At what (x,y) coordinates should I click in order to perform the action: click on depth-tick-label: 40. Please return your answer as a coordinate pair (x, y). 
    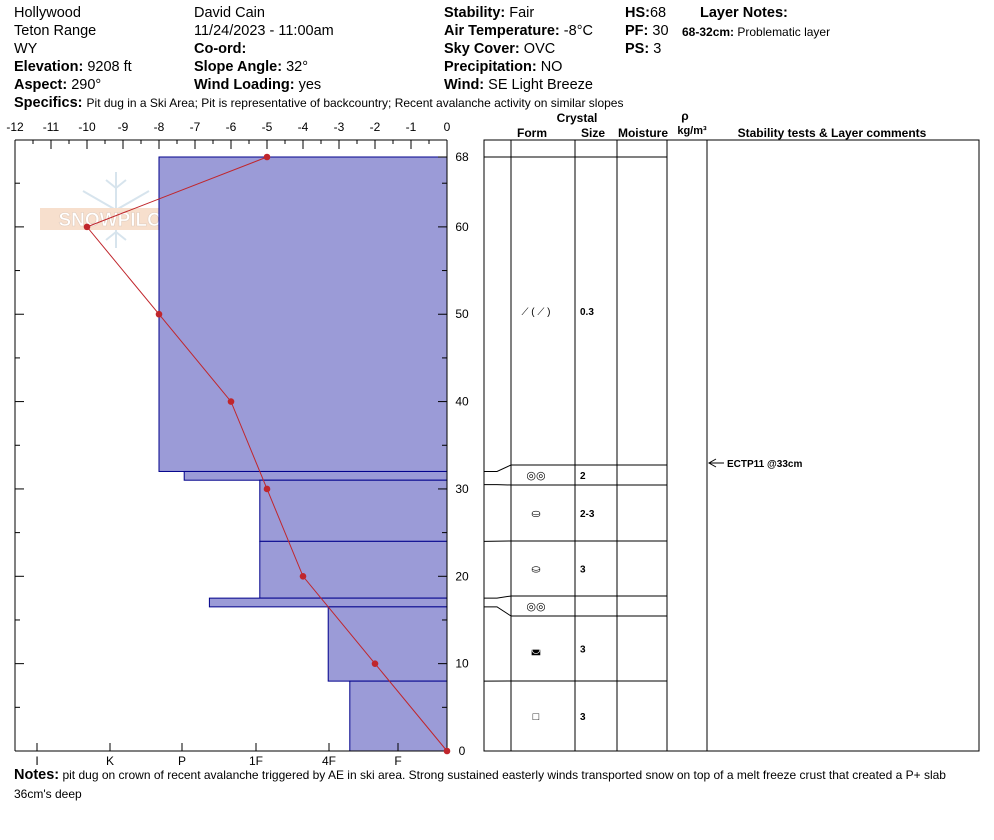
    Looking at the image, I should click on (462, 402).